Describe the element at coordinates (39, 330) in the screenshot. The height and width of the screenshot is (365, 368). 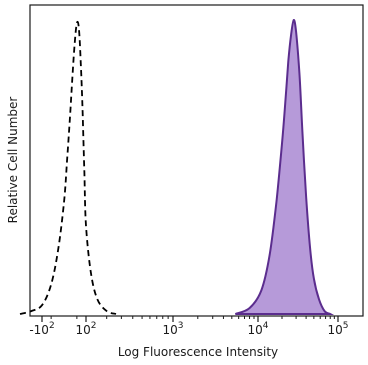
I see `x-tick-base: -10` at that location.